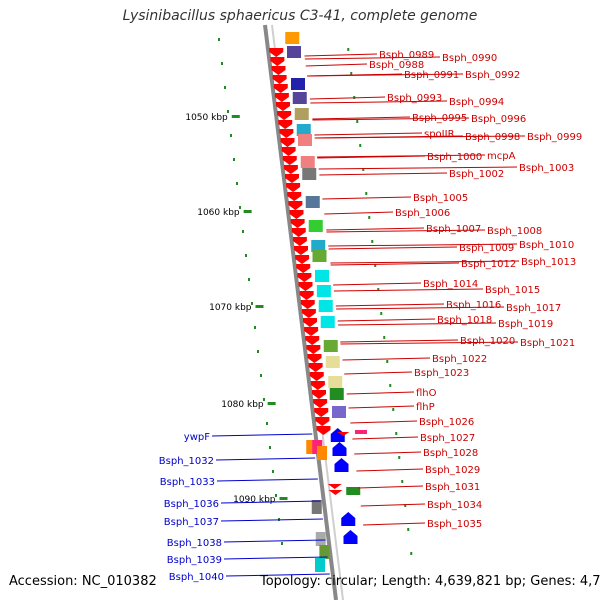  I want to click on gene-label: Bsph_1006, so click(422, 213).